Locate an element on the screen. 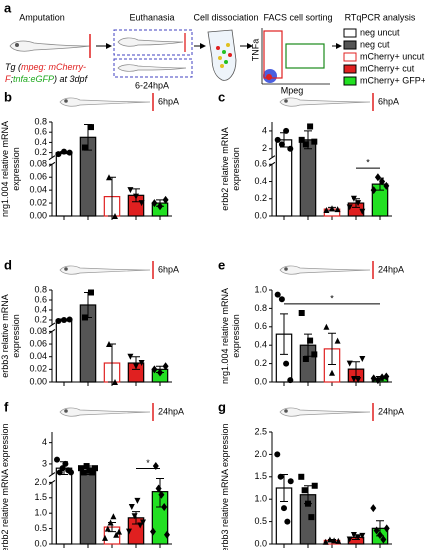 This screenshot has width=425, height=550. y-tick-label: 0.4 is located at coordinates (260, 181).